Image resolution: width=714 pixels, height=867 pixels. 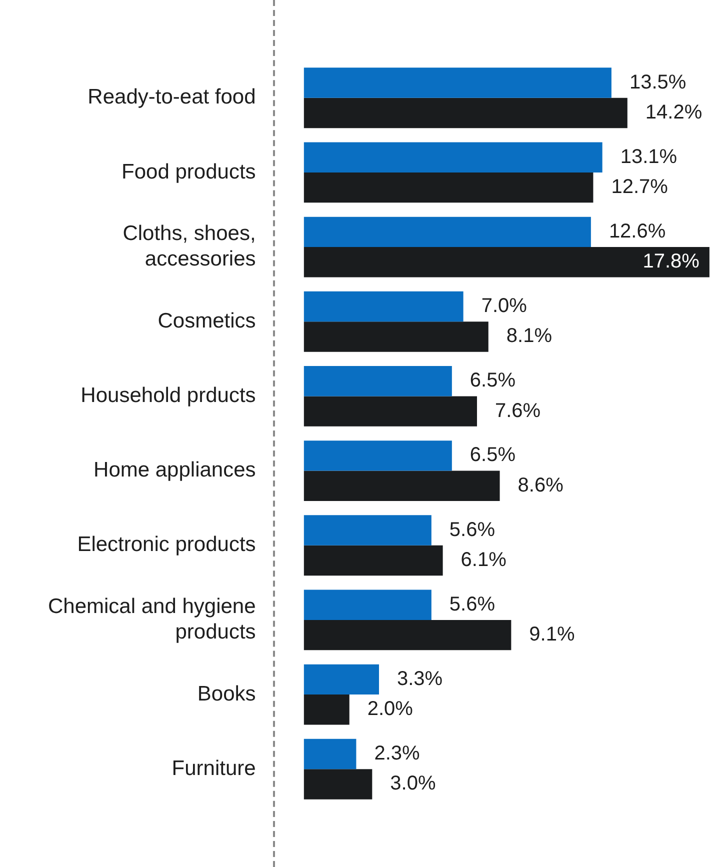 What do you see at coordinates (420, 679) in the screenshot?
I see `data-label: 3.3%` at bounding box center [420, 679].